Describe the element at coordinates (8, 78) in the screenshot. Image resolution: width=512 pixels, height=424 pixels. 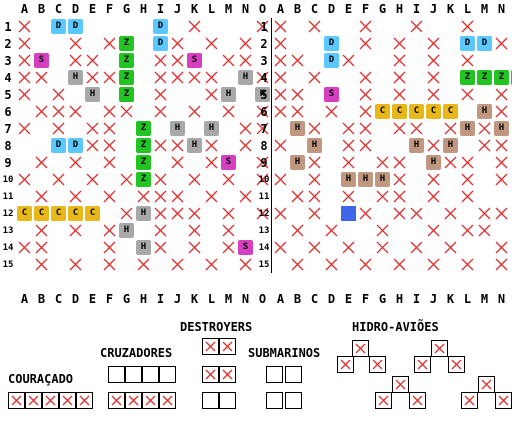
I see `row-label: 4` at that location.